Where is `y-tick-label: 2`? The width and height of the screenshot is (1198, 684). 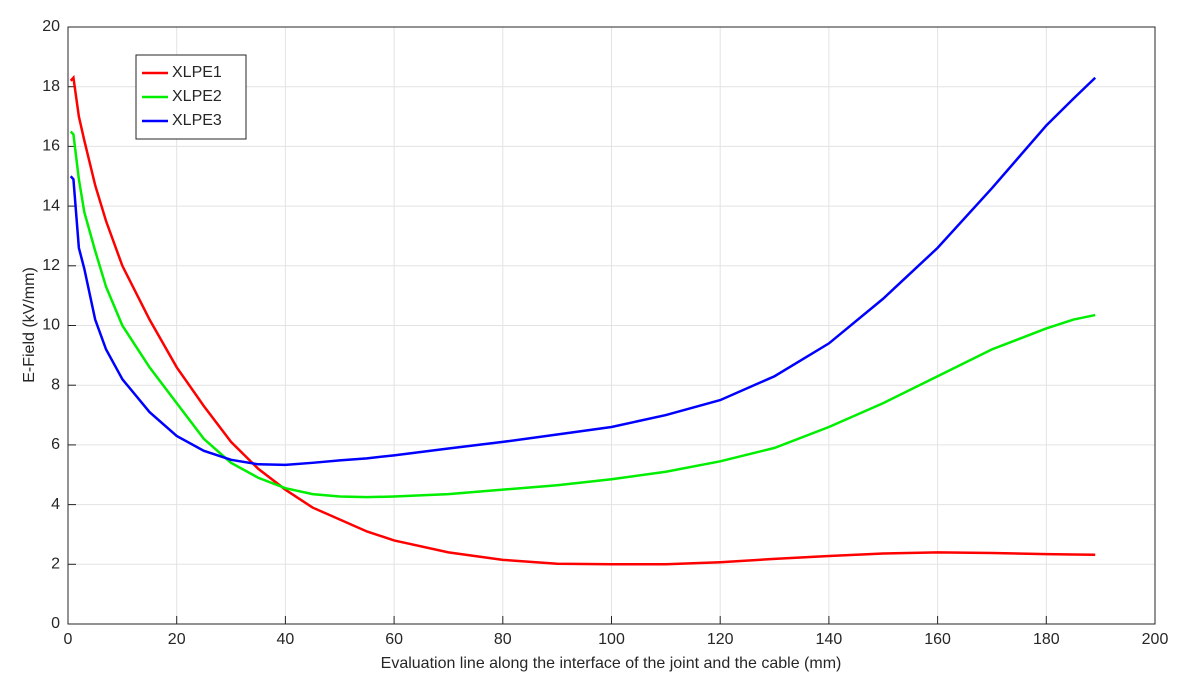
y-tick-label: 2 is located at coordinates (55, 564).